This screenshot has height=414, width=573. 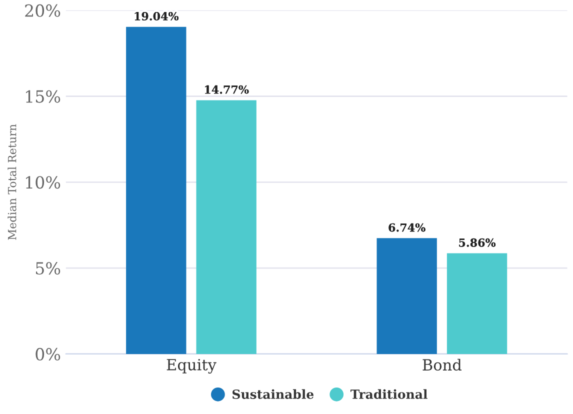 What do you see at coordinates (273, 394) in the screenshot?
I see `legend-label: Sustainable` at bounding box center [273, 394].